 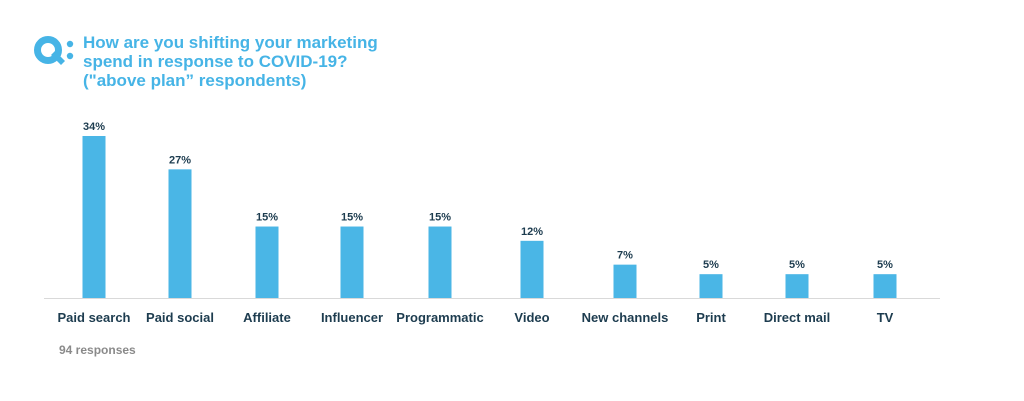 I want to click on category-label: Print, so click(x=711, y=317).